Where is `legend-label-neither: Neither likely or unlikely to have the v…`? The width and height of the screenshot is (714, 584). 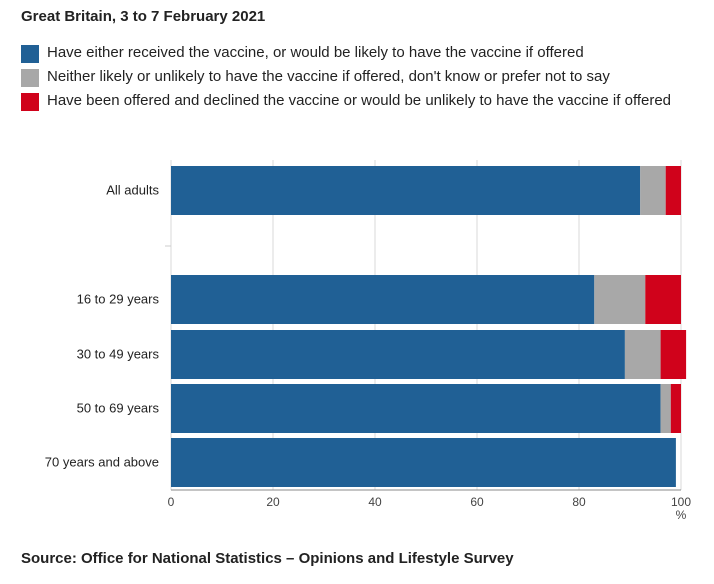
legend-label-neither: Neither likely or unlikely to have the v… is located at coordinates (328, 76).